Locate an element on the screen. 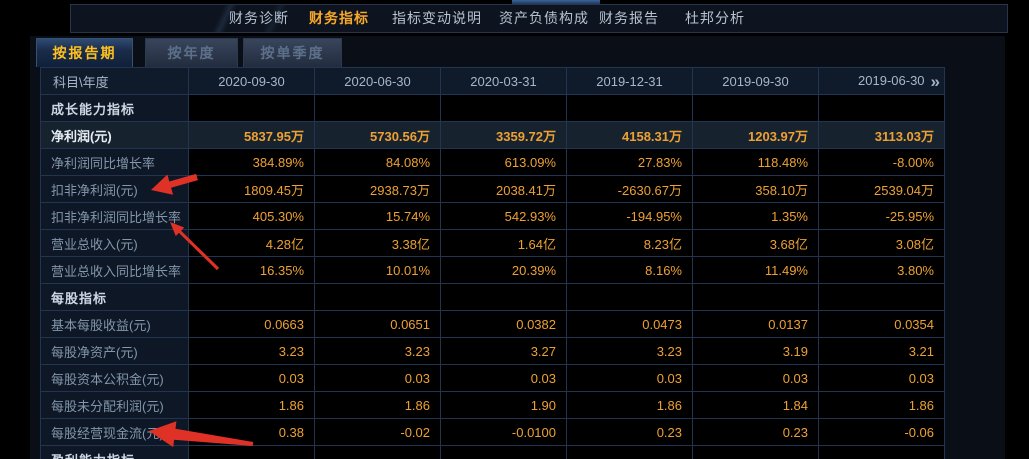  period-header: 2020-06-30 is located at coordinates (377, 81).